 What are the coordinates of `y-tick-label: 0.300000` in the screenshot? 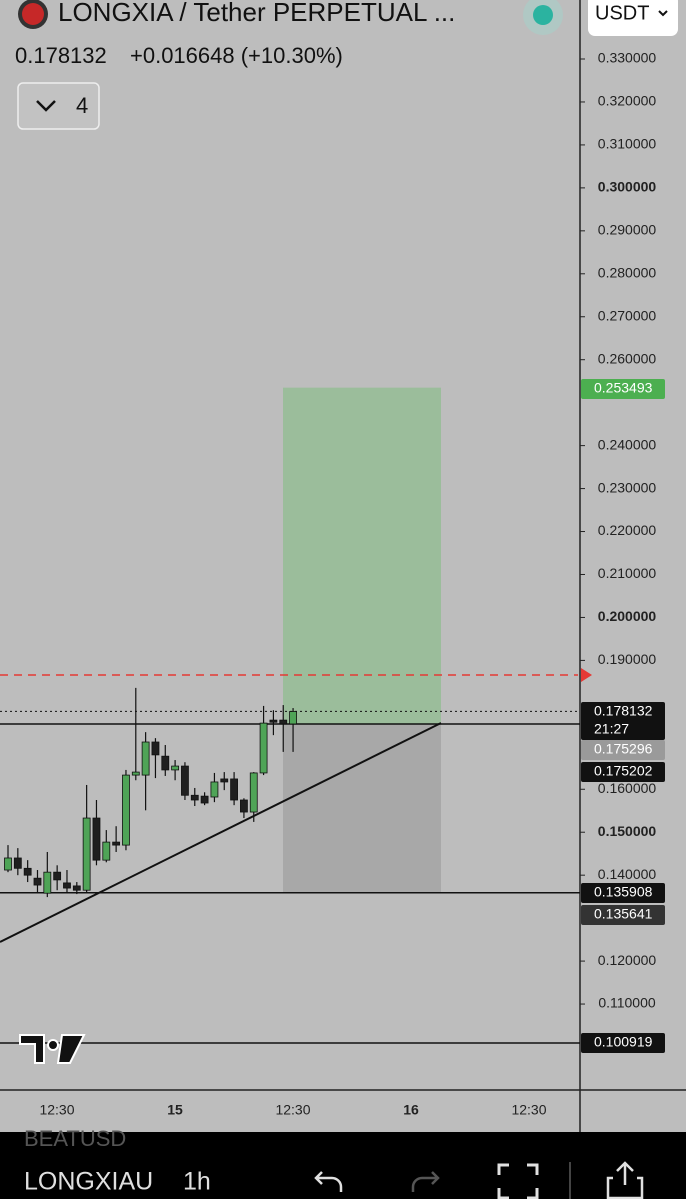 It's located at (627, 187).